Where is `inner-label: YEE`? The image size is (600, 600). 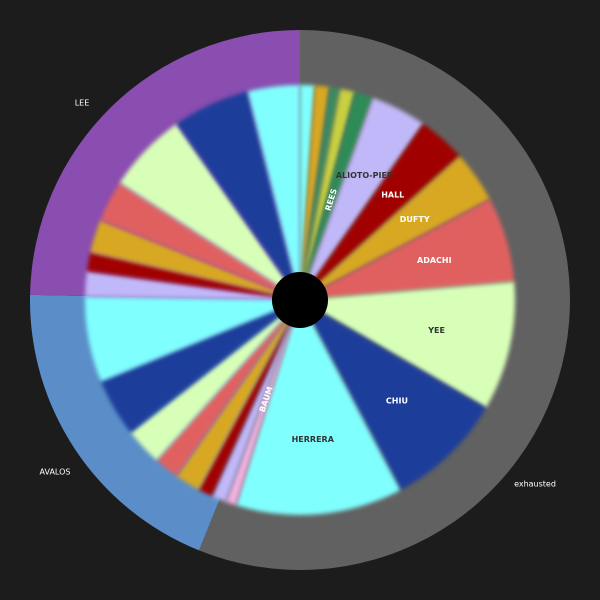
inner-label: YEE is located at coordinates (436, 330).